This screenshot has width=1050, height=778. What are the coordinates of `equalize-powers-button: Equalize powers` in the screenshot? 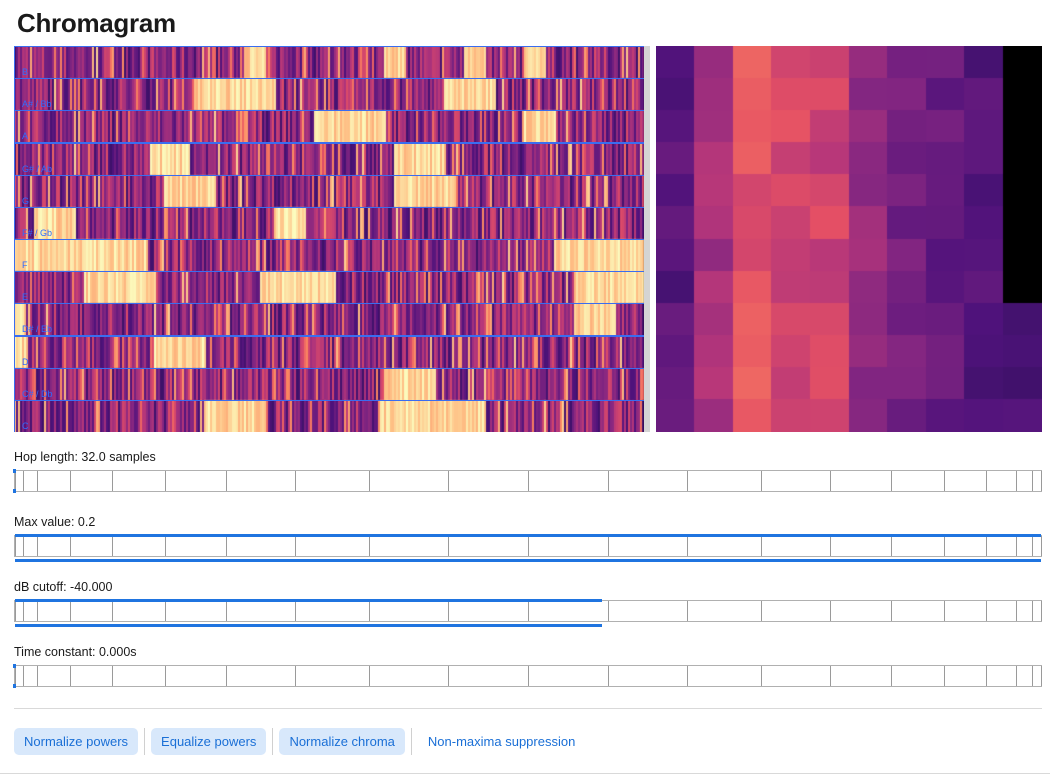 It's located at (209, 741).